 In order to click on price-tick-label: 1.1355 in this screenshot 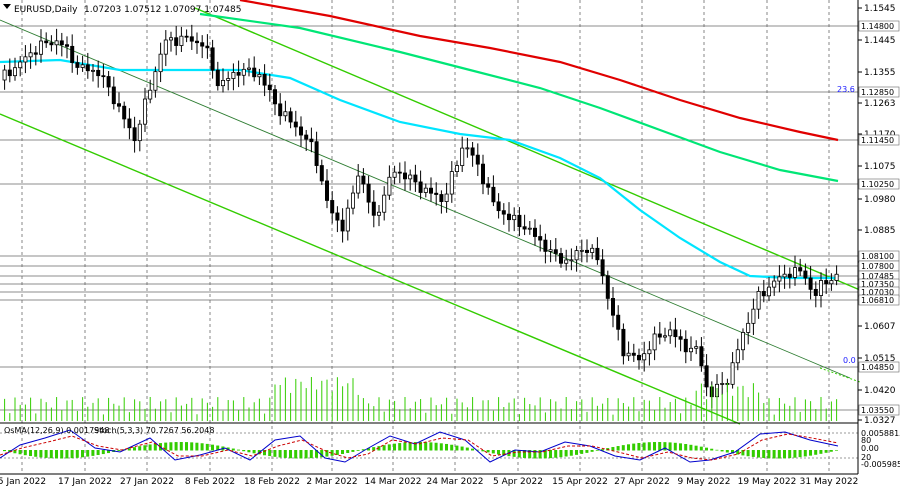, I will do `click(880, 73)`.